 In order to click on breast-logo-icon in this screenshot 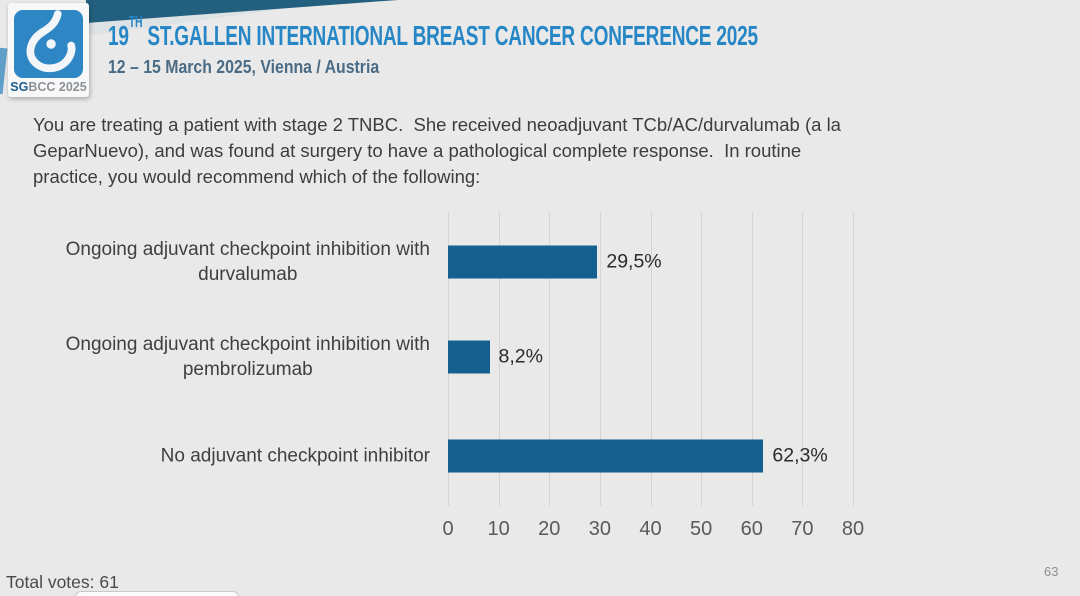, I will do `click(51, 41)`.